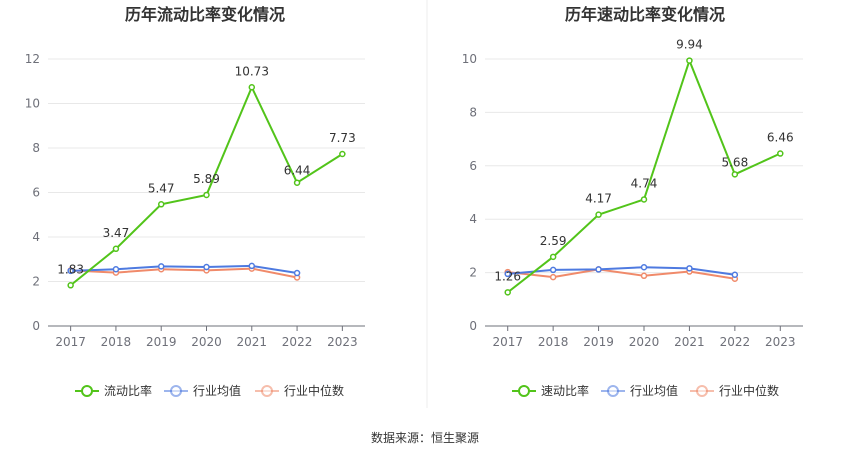 The height and width of the screenshot is (459, 850). I want to click on data-label: 4.74, so click(644, 183).